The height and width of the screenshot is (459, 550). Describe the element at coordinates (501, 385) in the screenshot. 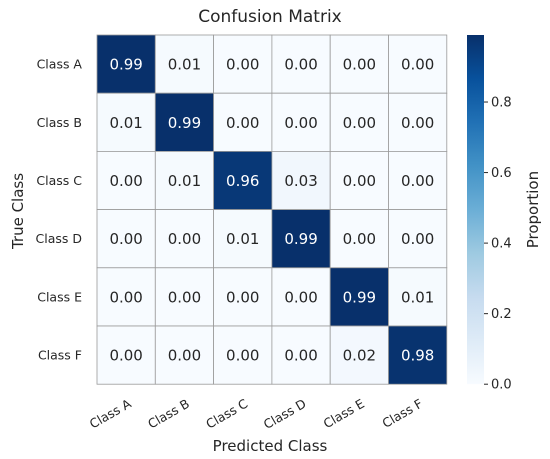

I see `colorbar-tick-label: 0.0` at that location.